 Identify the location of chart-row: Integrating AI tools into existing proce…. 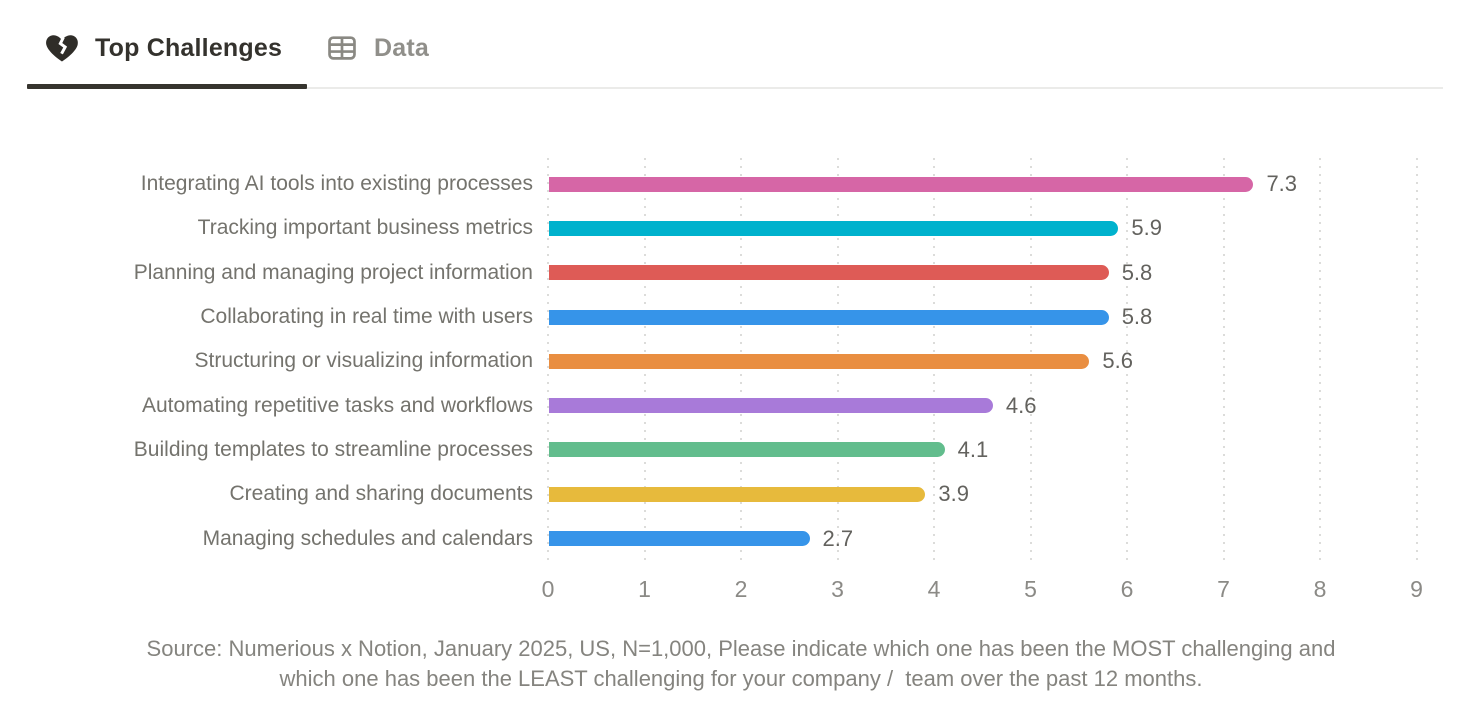
(741, 184).